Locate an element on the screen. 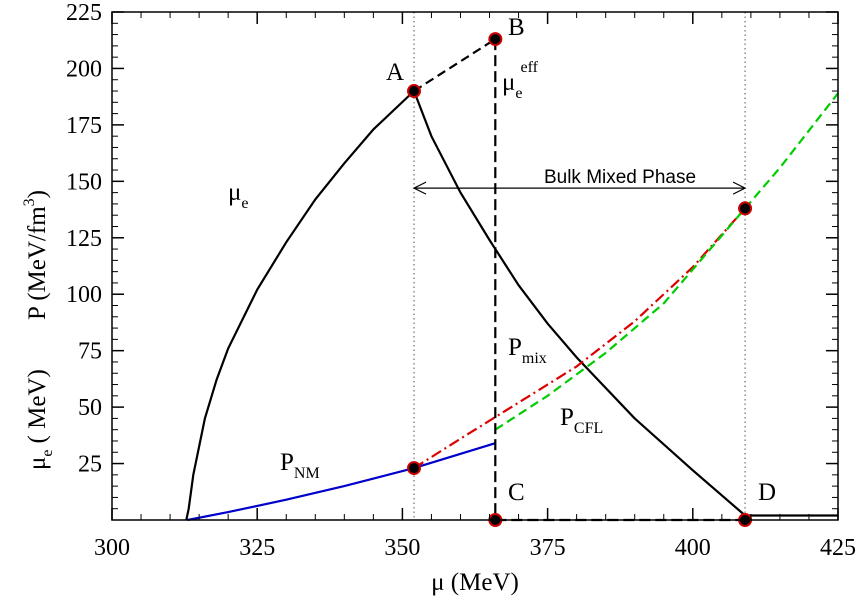  label-B: B is located at coordinates (516, 27).